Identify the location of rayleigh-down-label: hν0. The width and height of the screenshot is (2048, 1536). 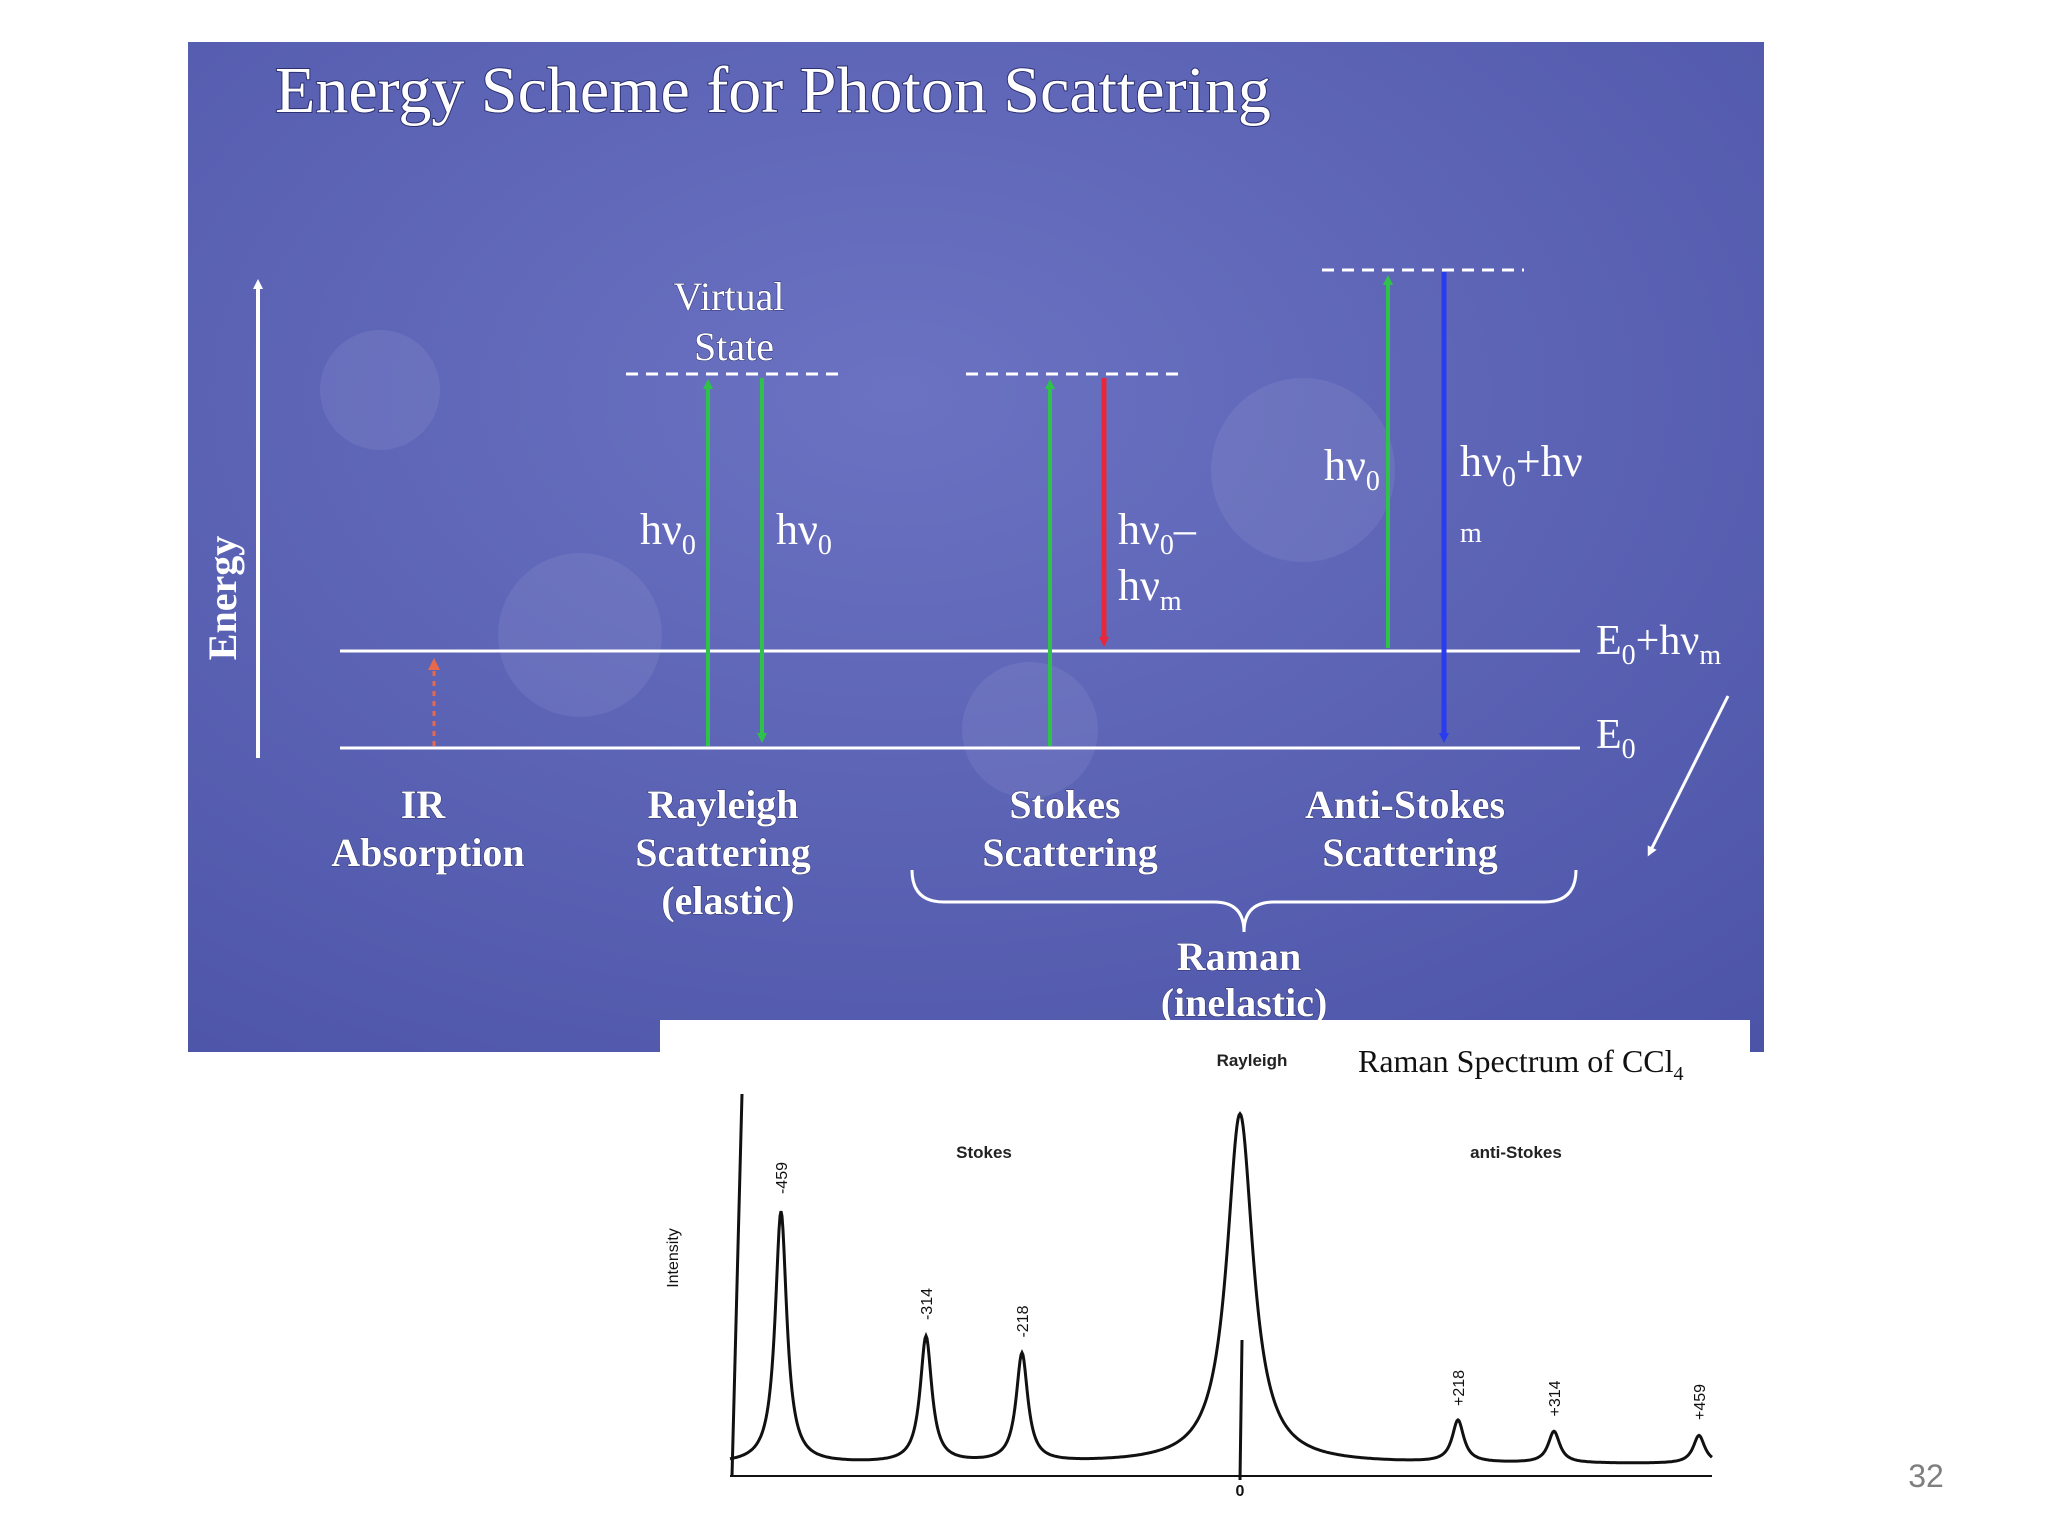
(804, 533).